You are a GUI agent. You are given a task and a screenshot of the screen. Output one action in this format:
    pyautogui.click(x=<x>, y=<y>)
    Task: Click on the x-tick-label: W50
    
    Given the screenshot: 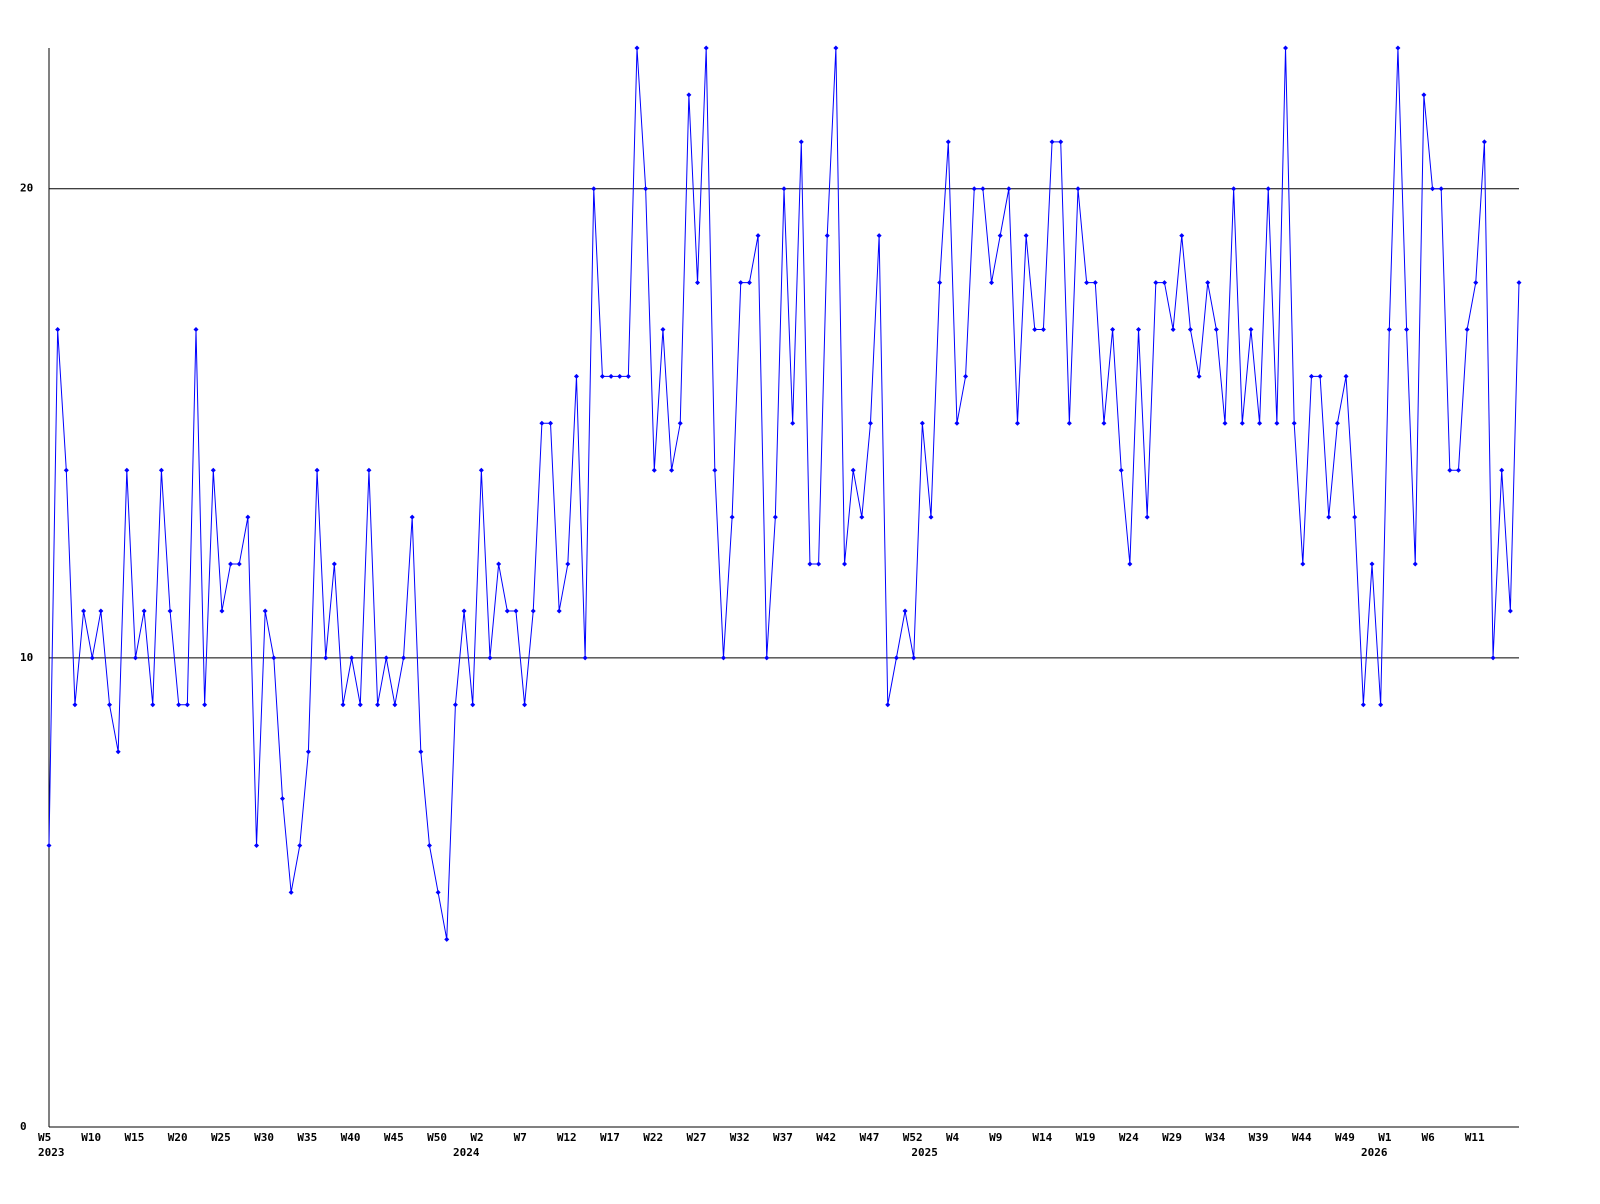 What is the action you would take?
    pyautogui.click(x=437, y=1137)
    